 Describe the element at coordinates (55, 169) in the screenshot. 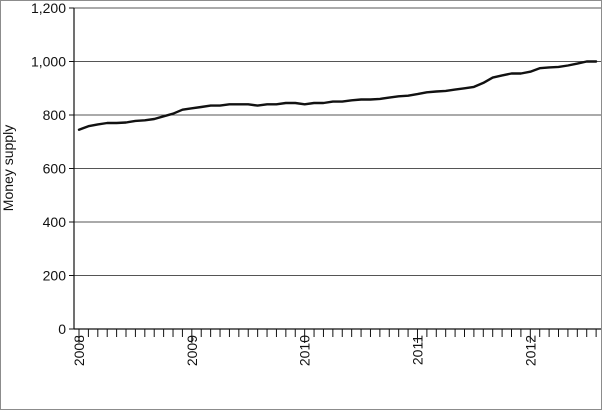

I see `y-tick-label-600: 600` at that location.